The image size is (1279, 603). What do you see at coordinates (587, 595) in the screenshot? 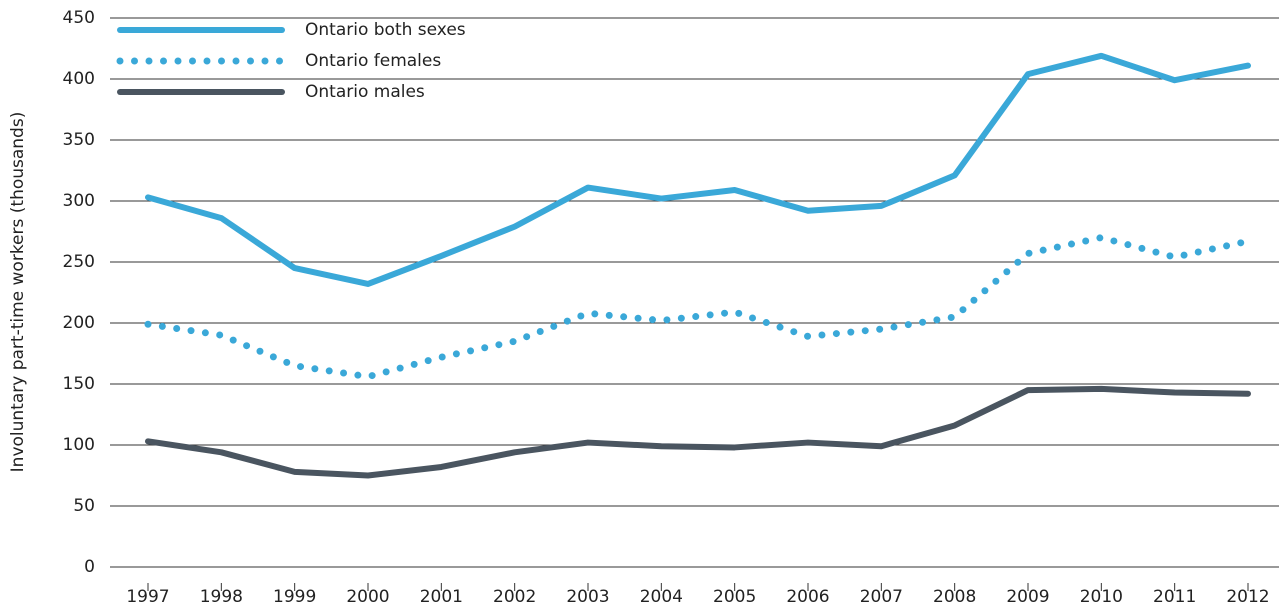
I see `x-tick-label: 2003` at bounding box center [587, 595].